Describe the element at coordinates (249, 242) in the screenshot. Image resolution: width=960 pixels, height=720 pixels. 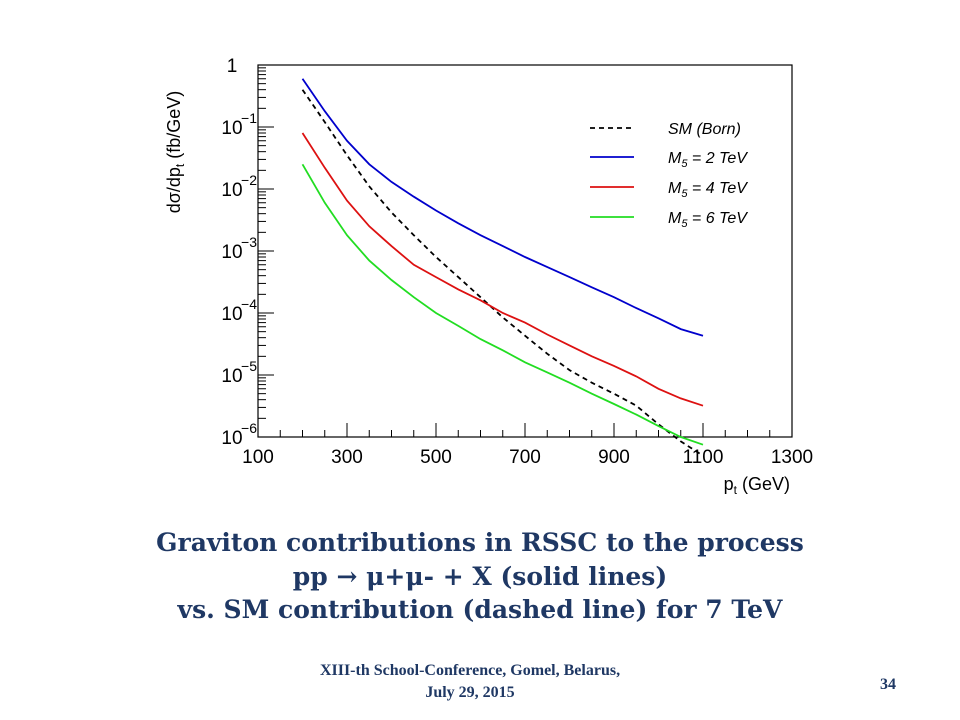
I see `y-tick-exponent: −3` at that location.